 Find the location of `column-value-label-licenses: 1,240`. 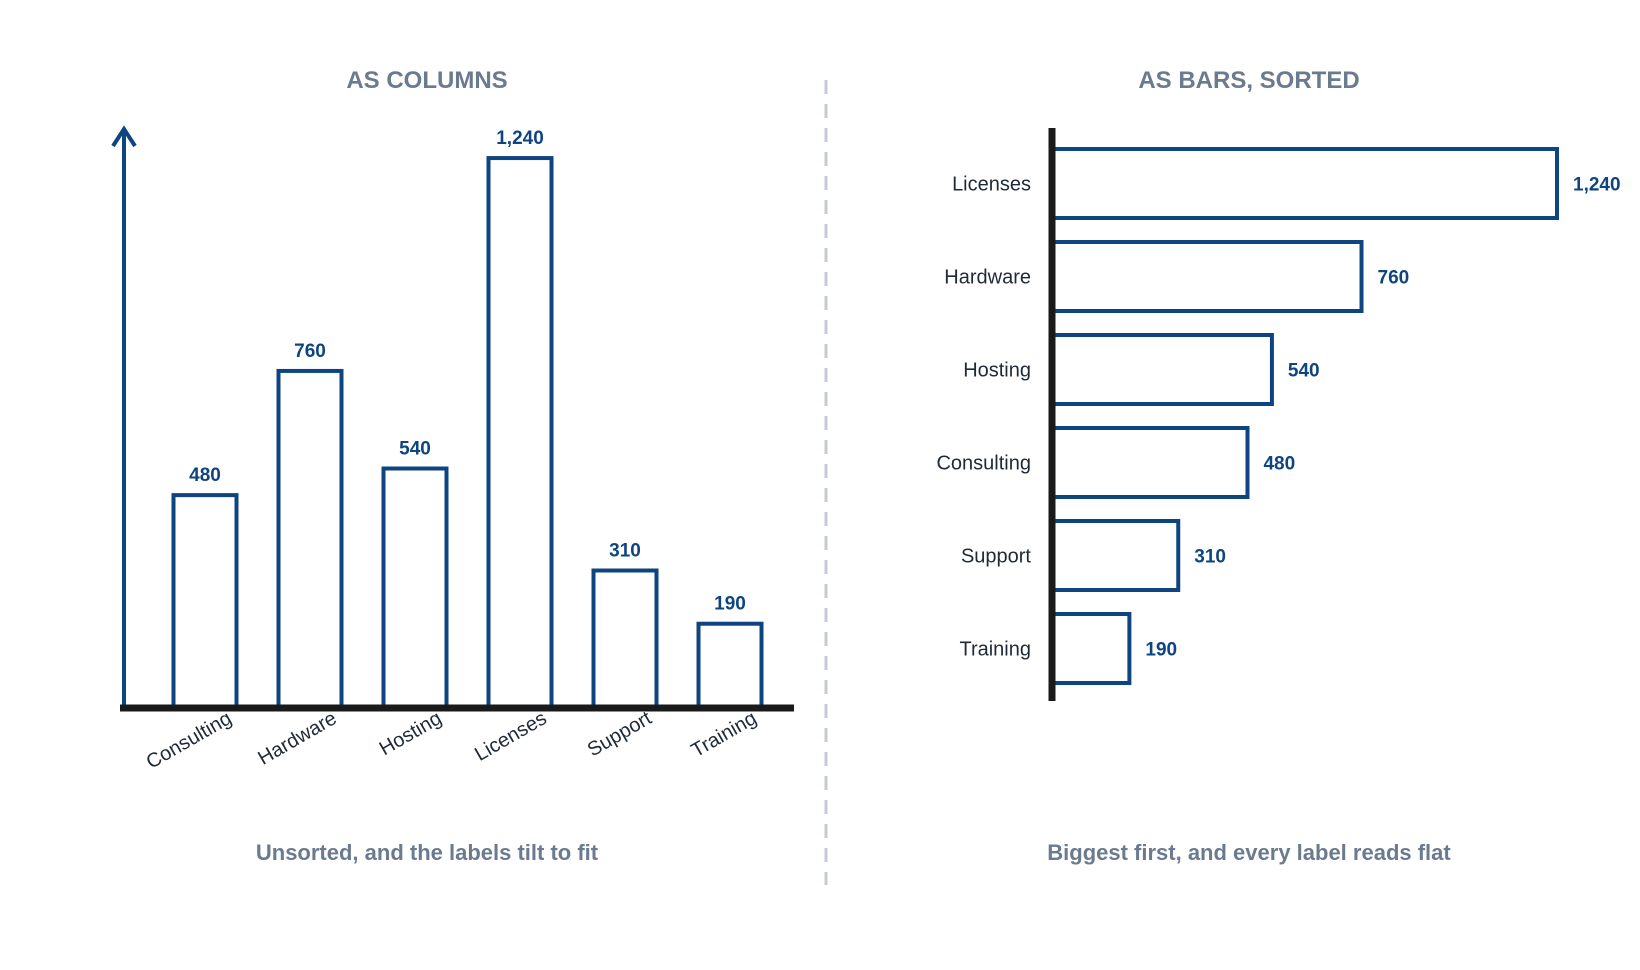

column-value-label-licenses: 1,240 is located at coordinates (520, 138).